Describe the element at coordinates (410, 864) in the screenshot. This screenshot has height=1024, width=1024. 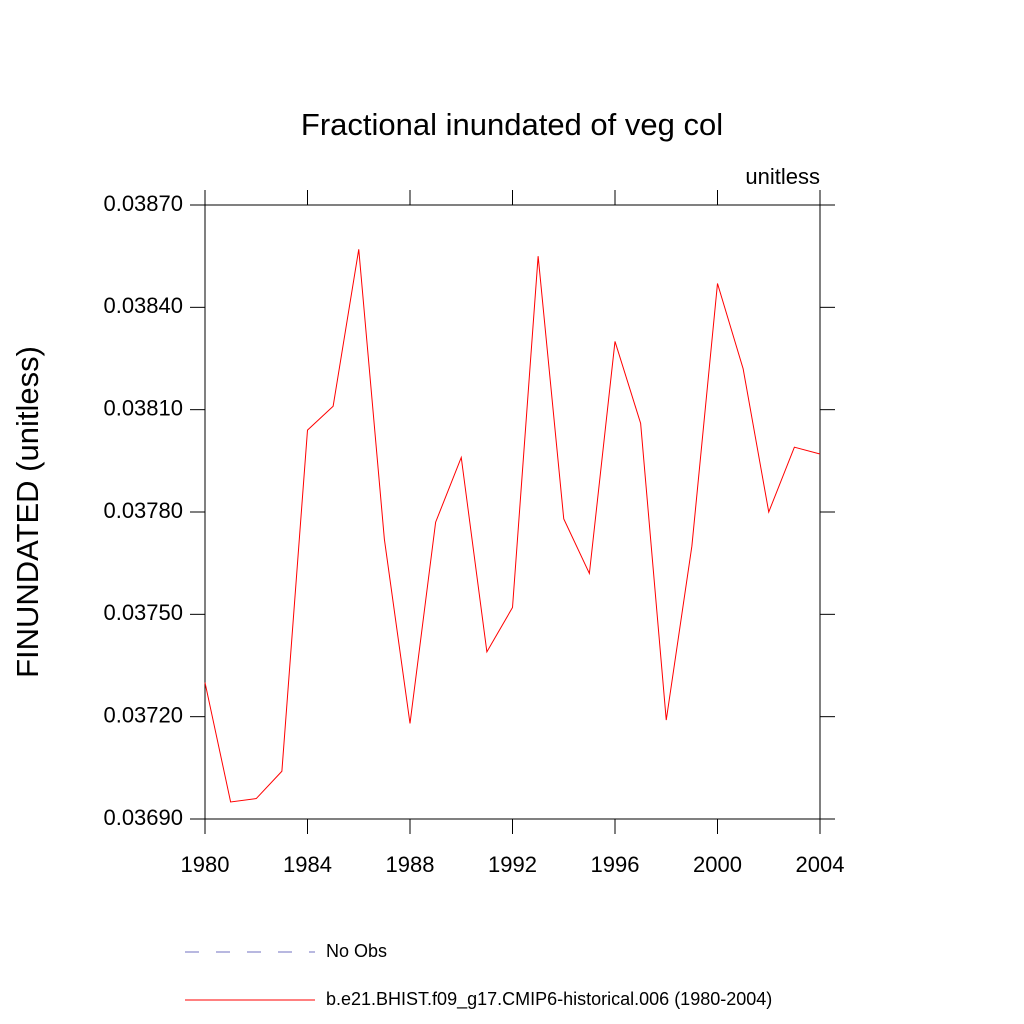
I see `x-tick-label: 1988` at that location.